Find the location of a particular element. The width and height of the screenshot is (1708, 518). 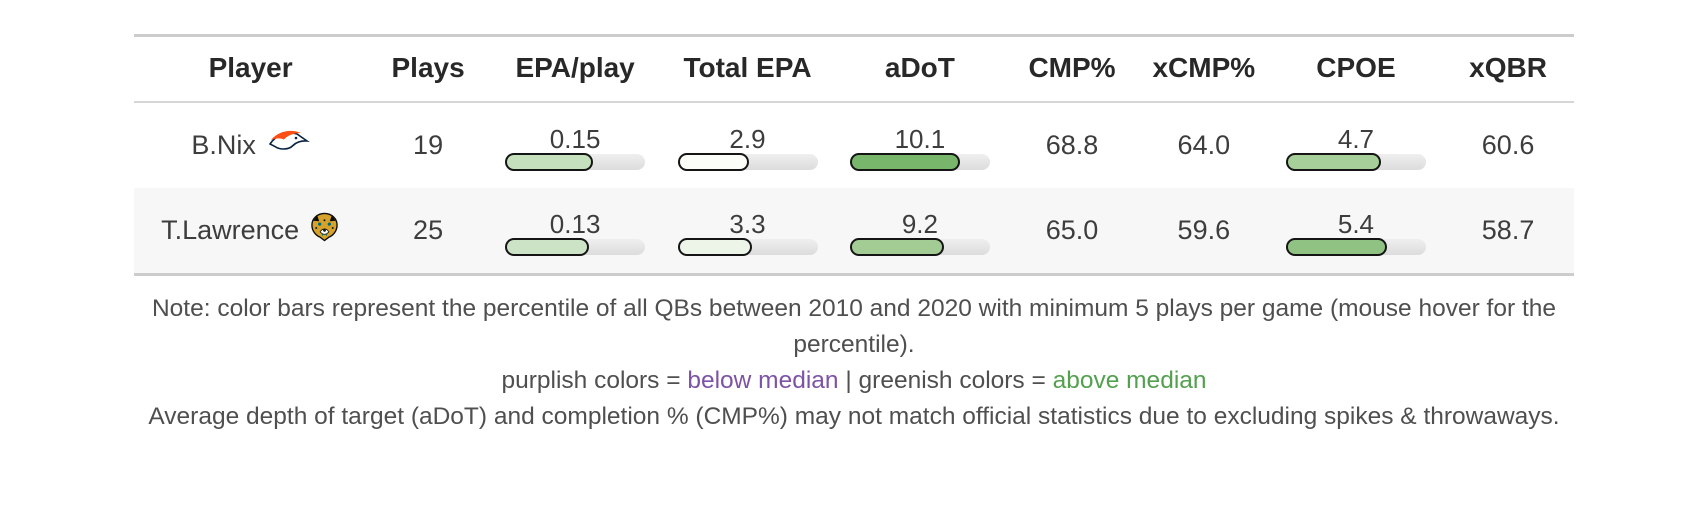

stat-value: 0.13 is located at coordinates (575, 223).